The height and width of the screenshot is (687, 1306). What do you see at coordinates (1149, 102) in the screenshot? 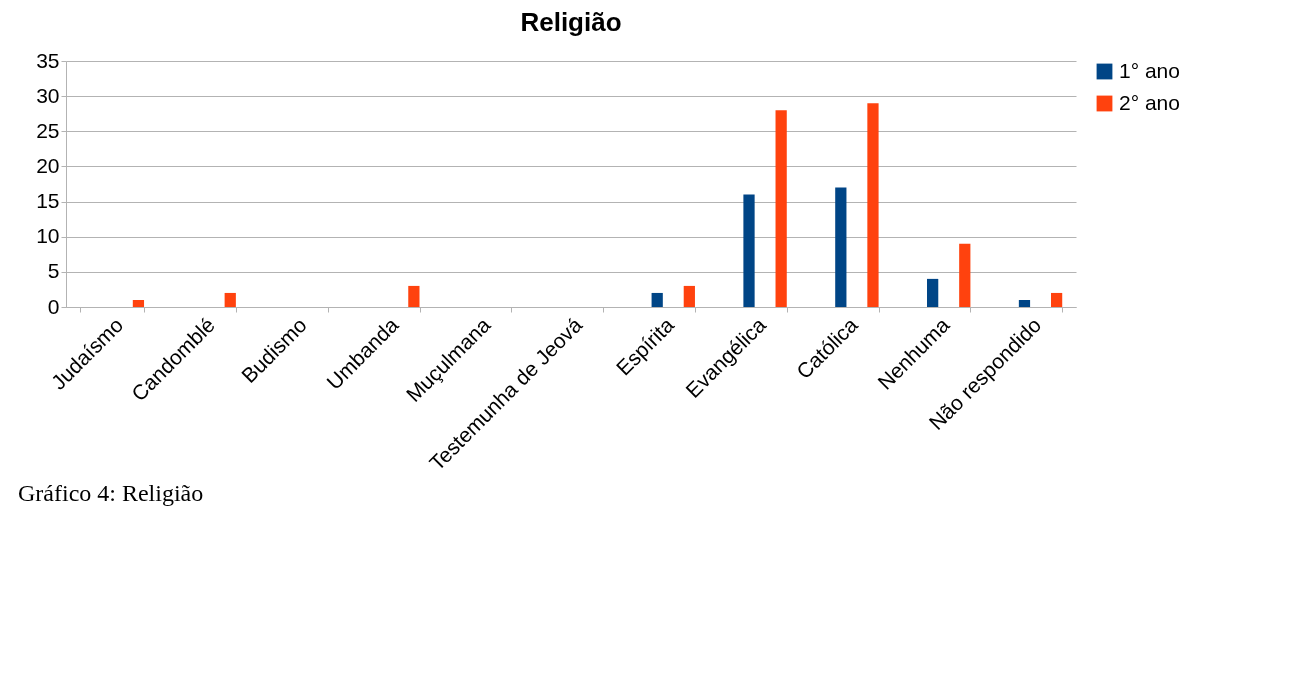
I see `legend-label: 2° ano` at bounding box center [1149, 102].